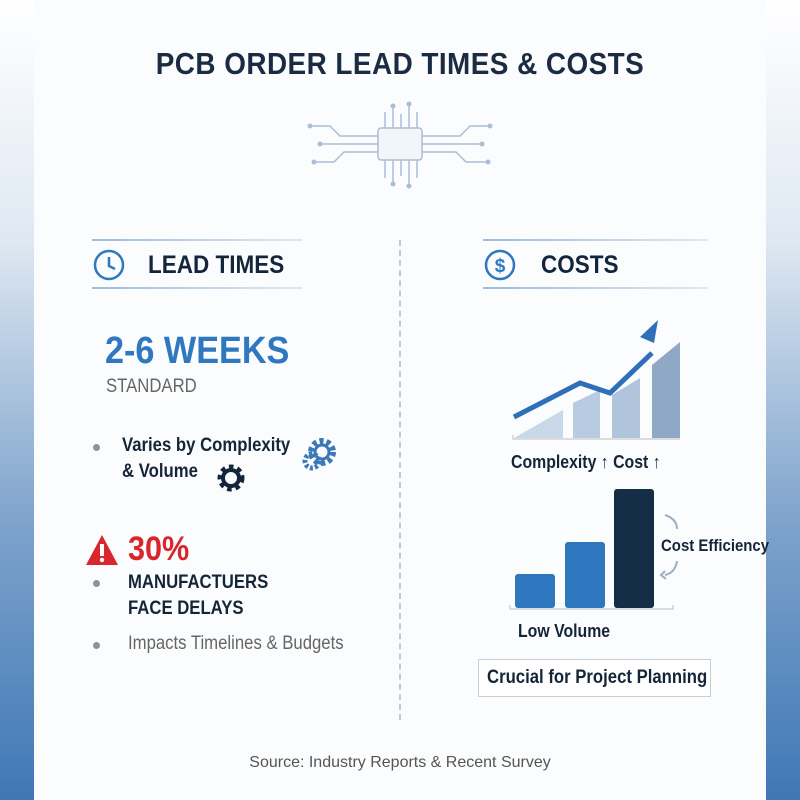 This screenshot has width=800, height=800. Describe the element at coordinates (319, 454) in the screenshot. I see `gears-icon` at that location.